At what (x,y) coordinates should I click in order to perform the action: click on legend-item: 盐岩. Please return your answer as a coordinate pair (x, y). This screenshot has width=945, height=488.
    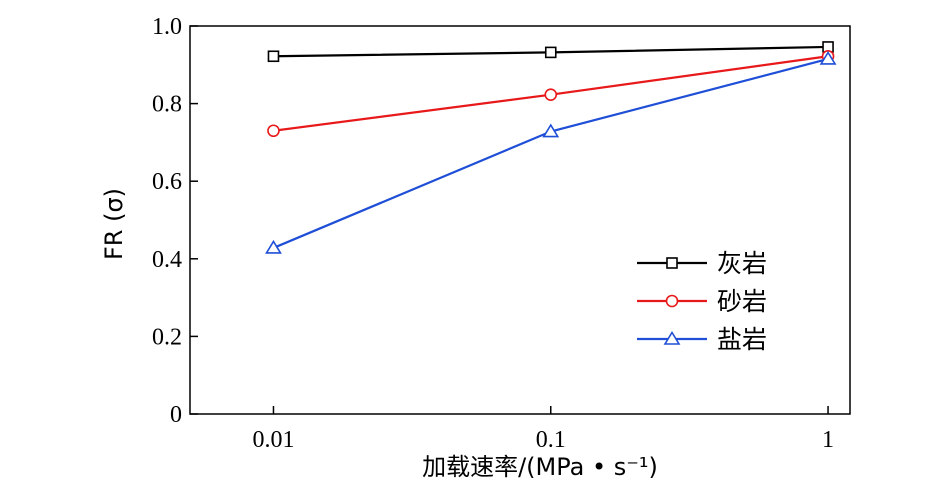
    Looking at the image, I should click on (702, 339).